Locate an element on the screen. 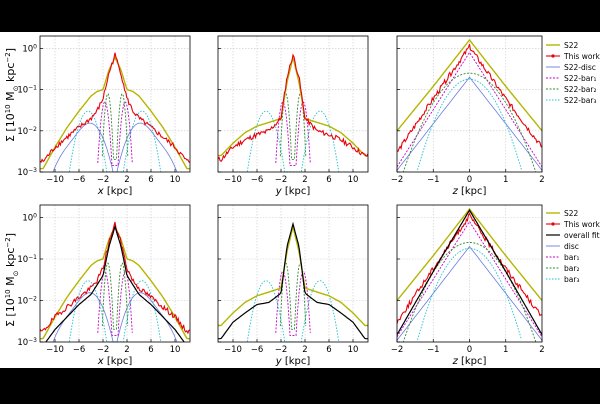 The width and height of the screenshot is (600, 404). legend-label-disc: S22-disc is located at coordinates (580, 67).